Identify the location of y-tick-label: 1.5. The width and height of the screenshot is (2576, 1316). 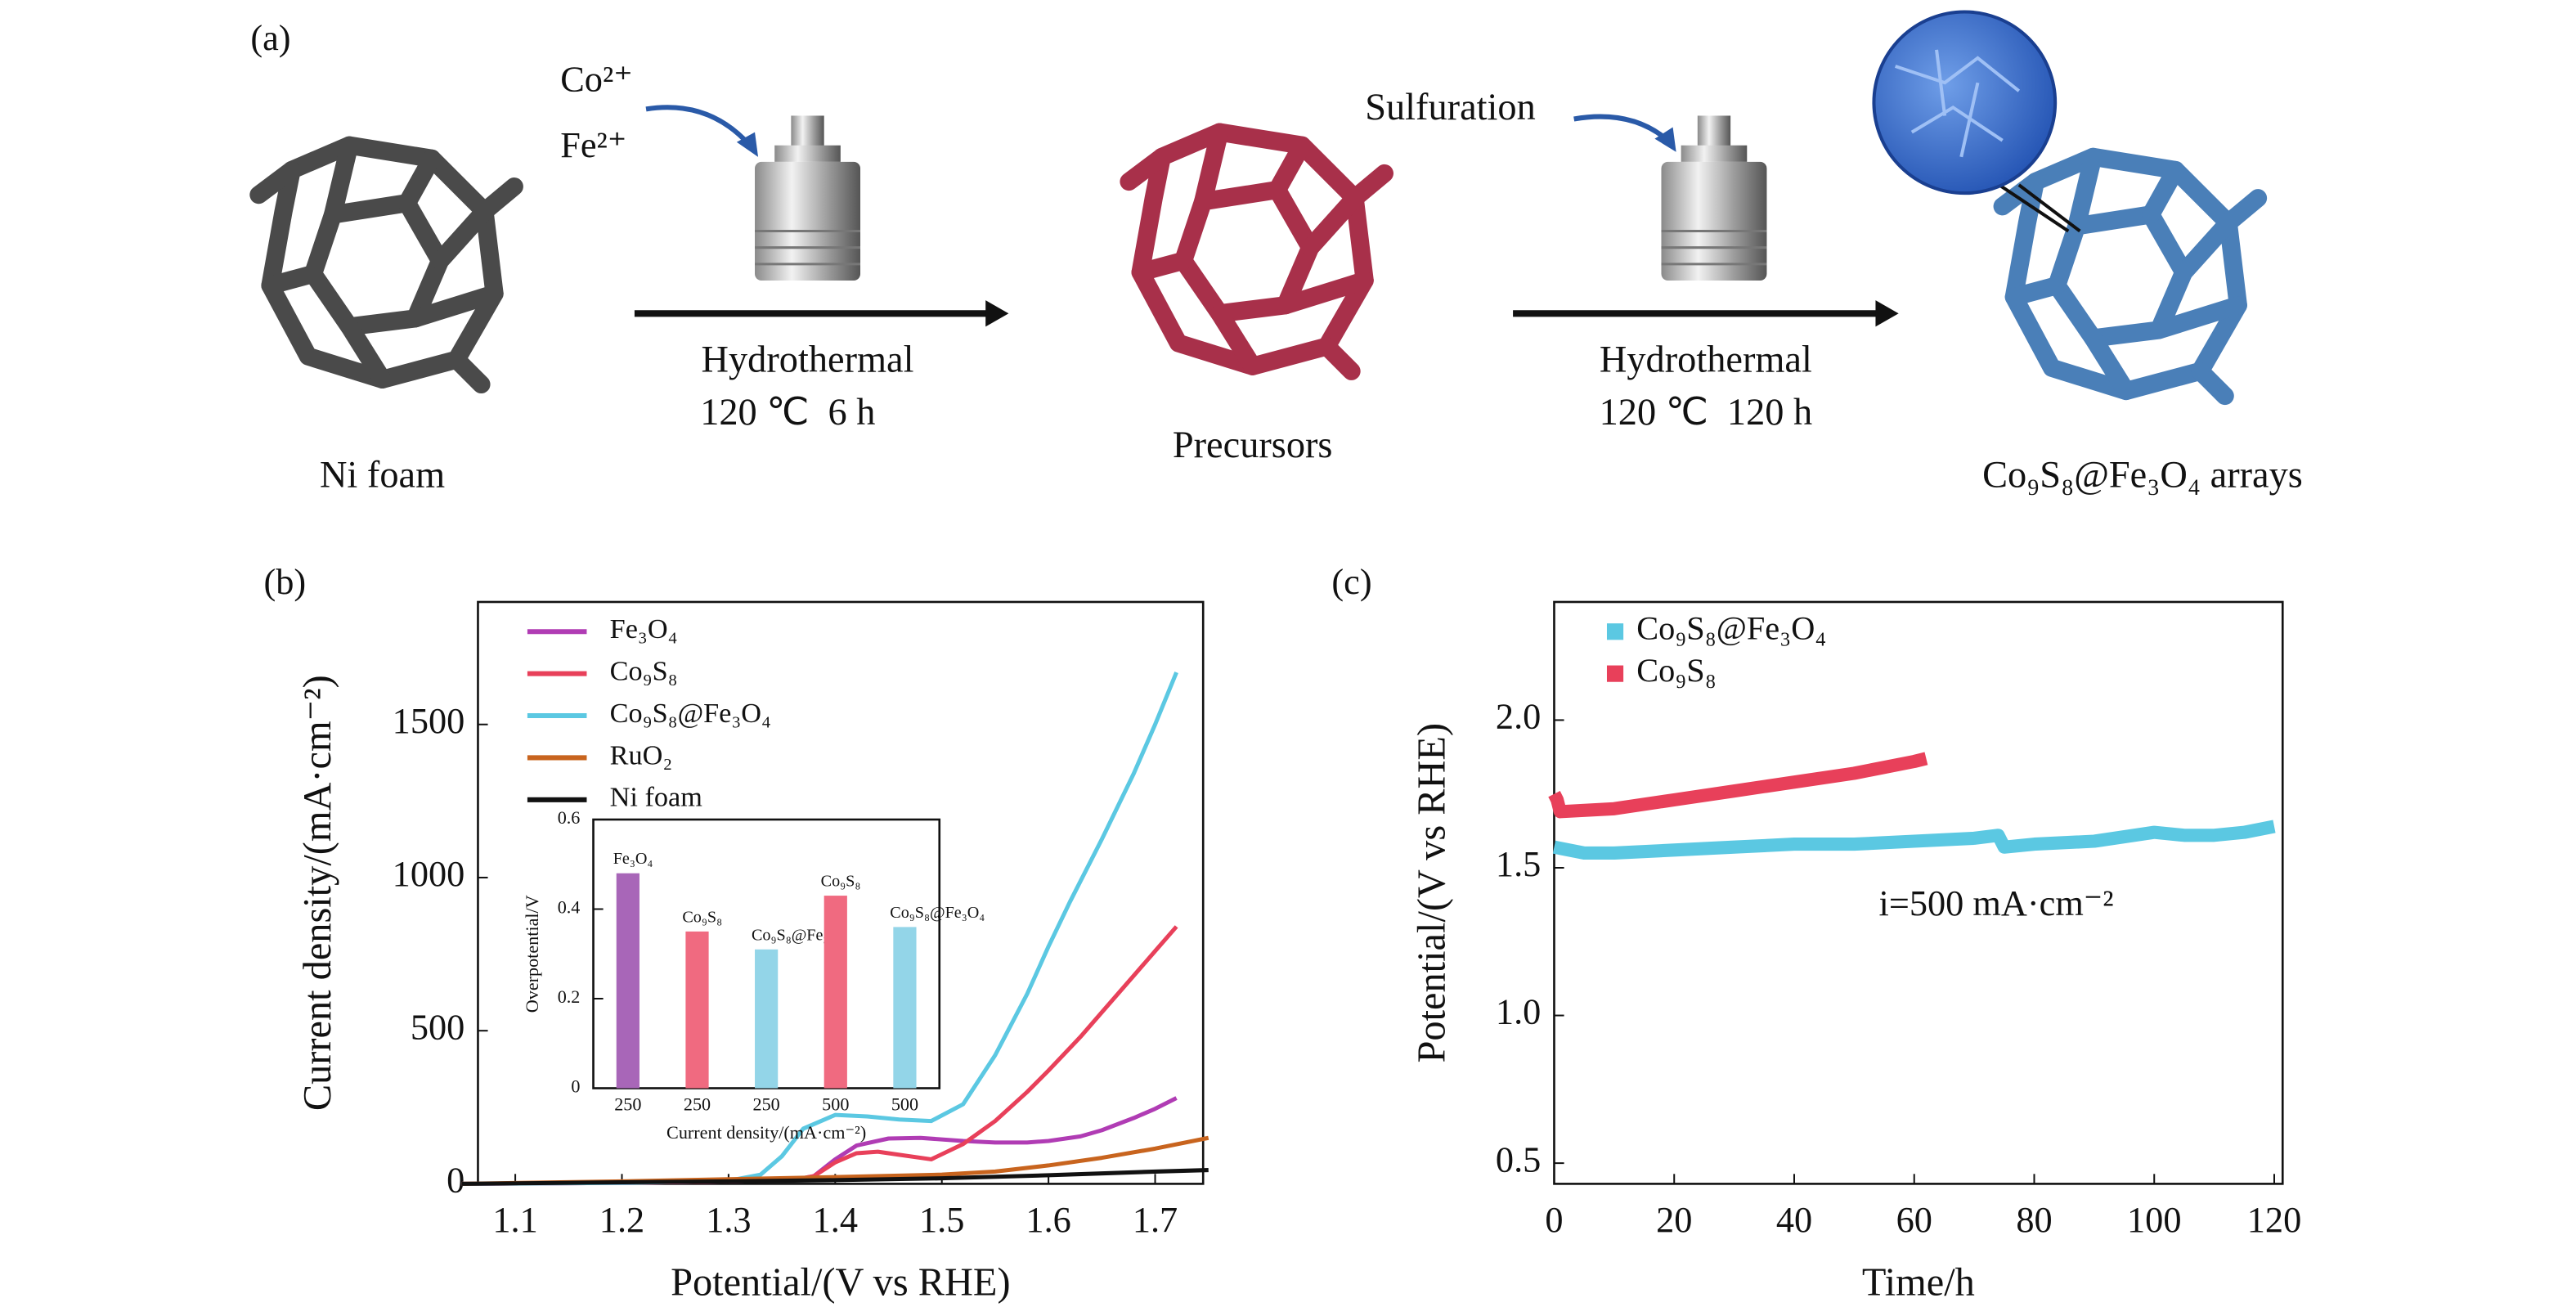
(1518, 863).